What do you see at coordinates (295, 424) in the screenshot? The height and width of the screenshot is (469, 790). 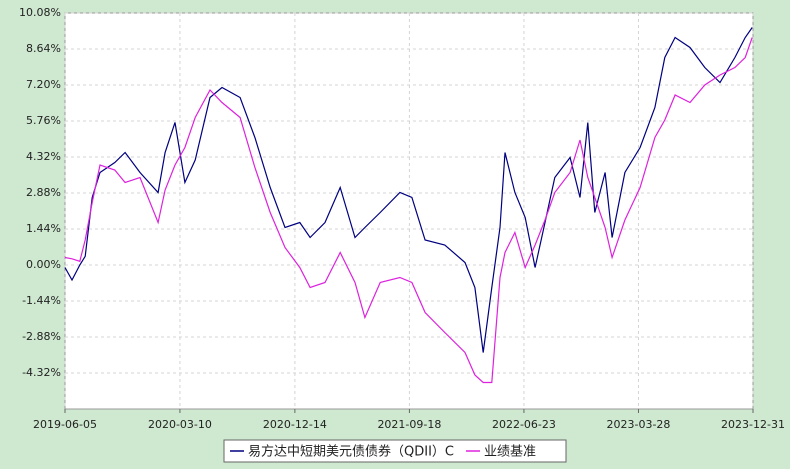 I see `x-tick-label: 2020-12-14` at bounding box center [295, 424].